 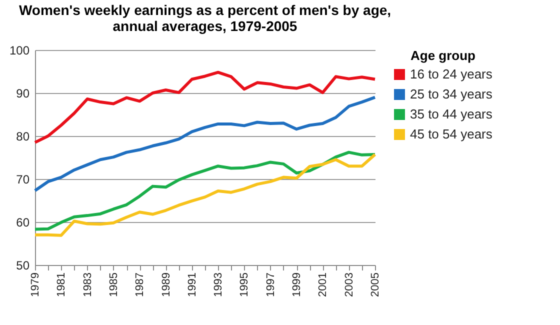 What do you see at coordinates (23, 223) in the screenshot?
I see `y-tick-label: 60` at bounding box center [23, 223].